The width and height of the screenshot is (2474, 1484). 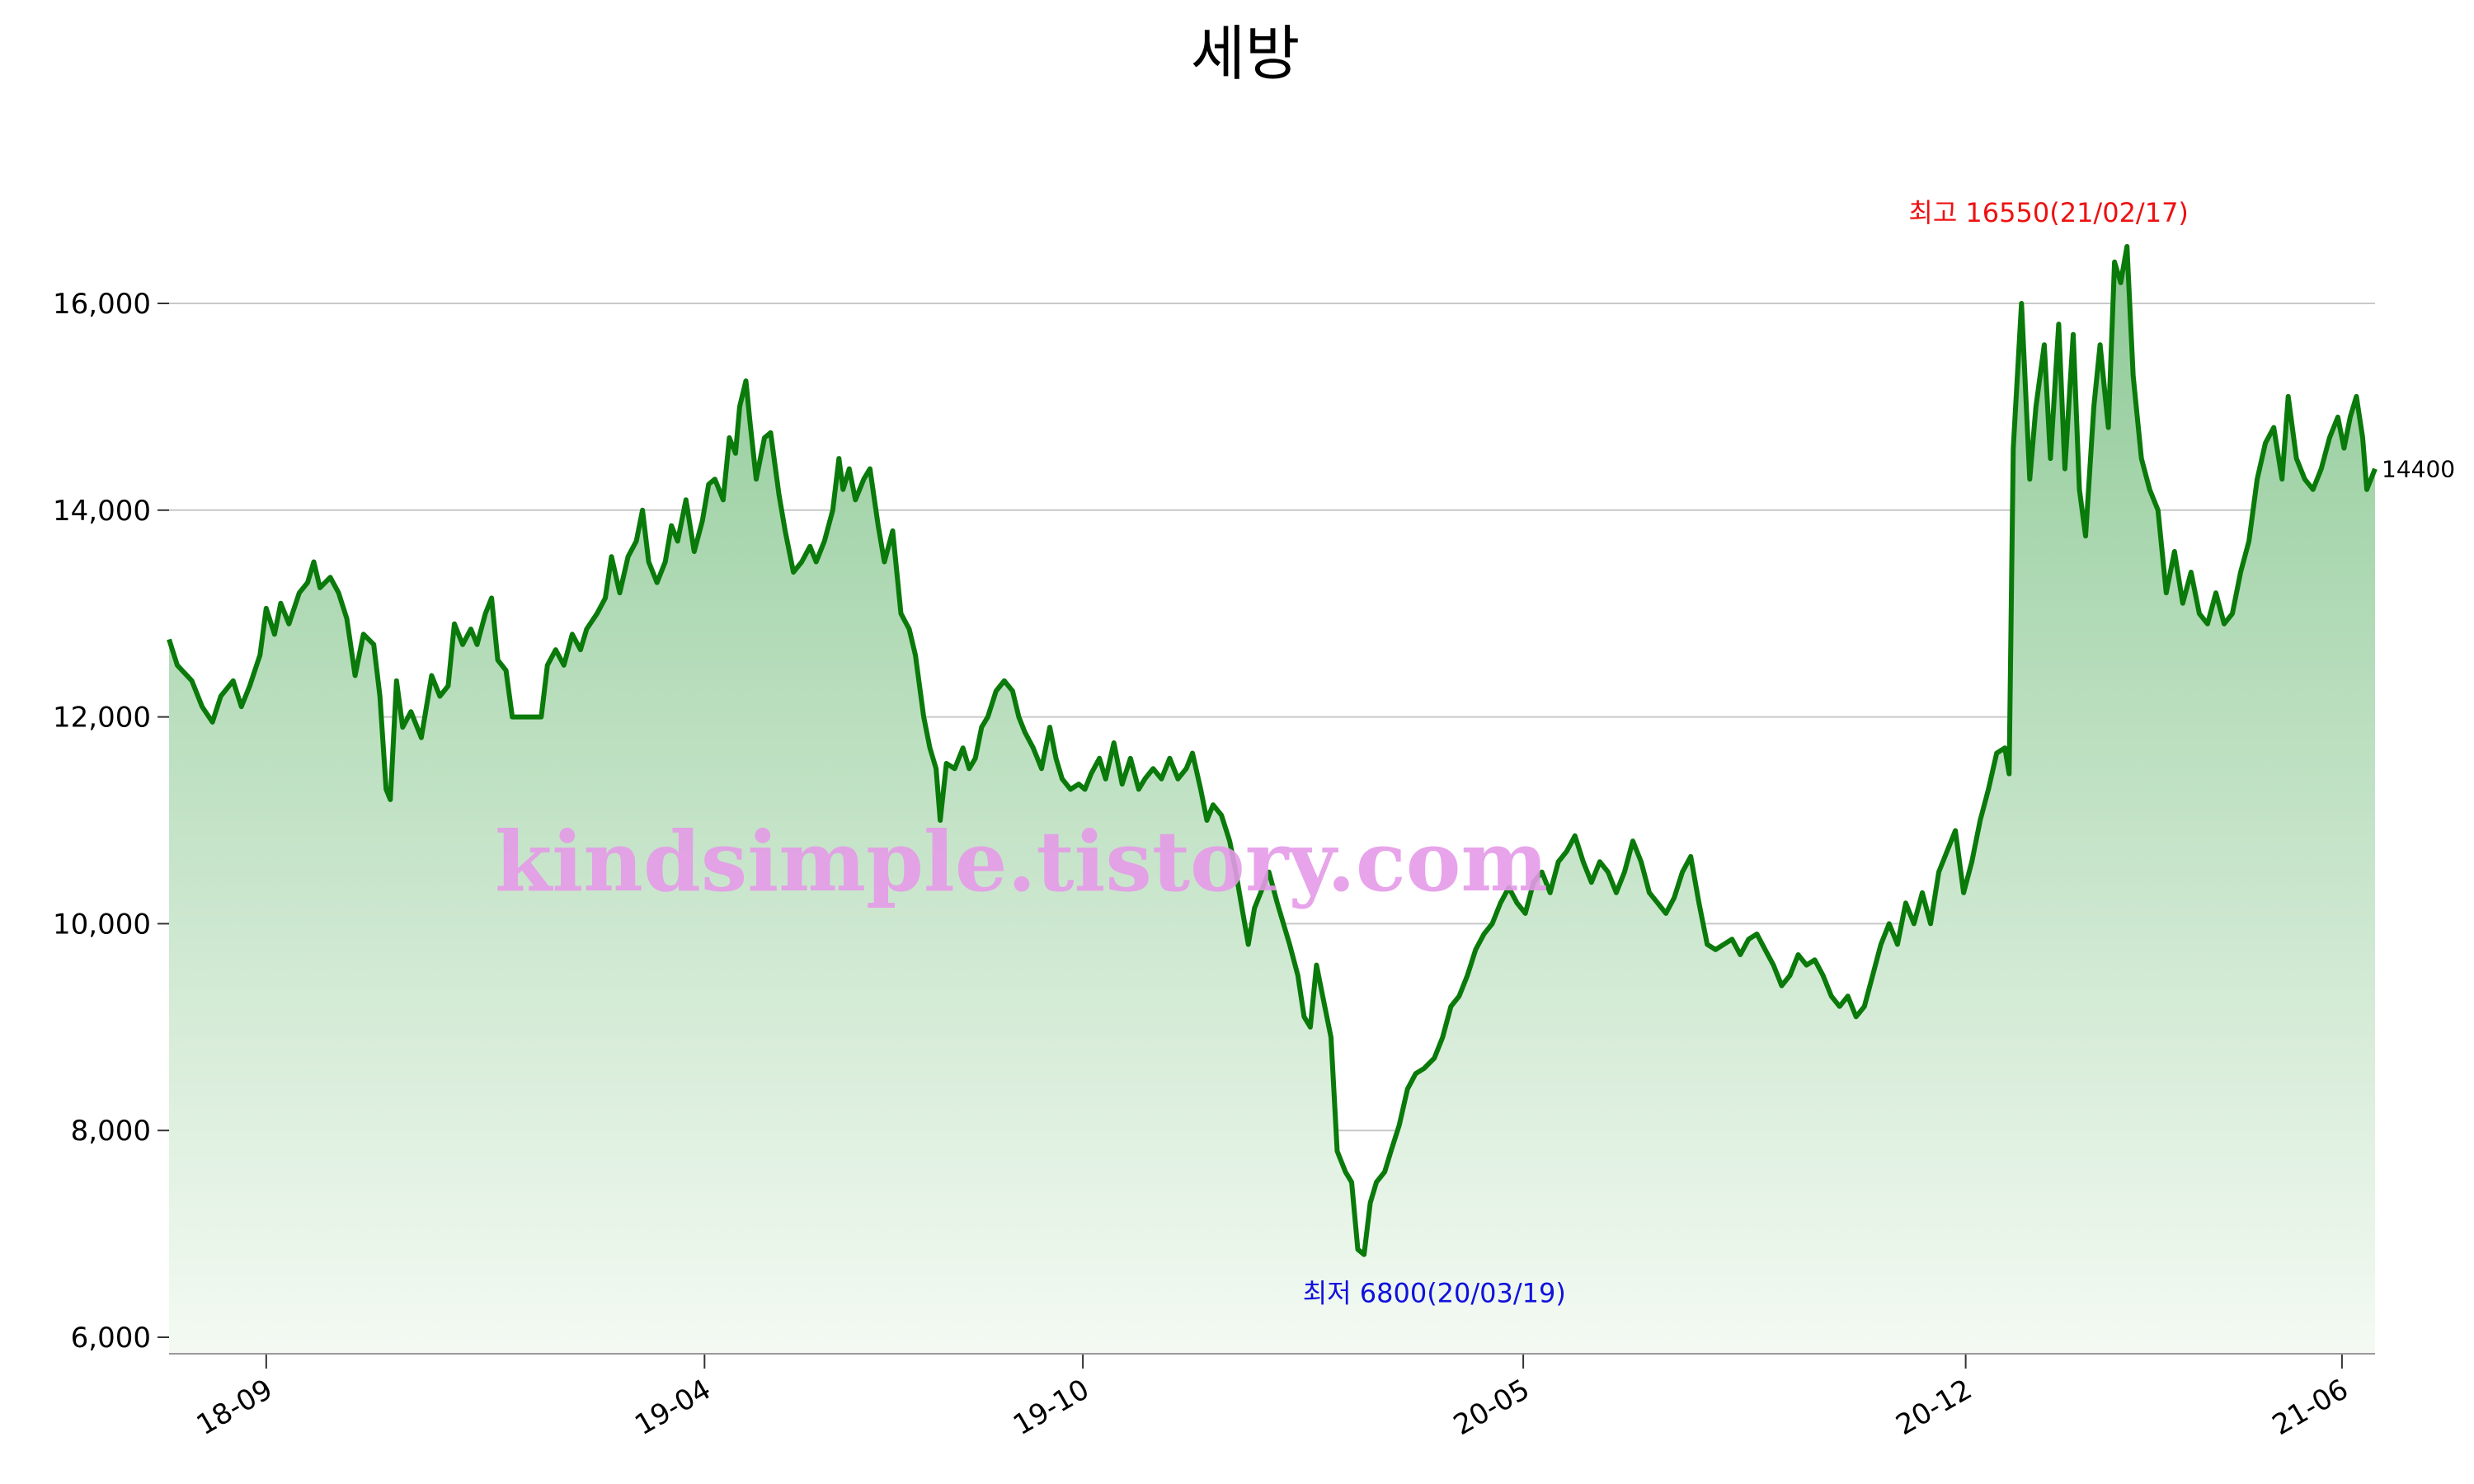 What do you see at coordinates (102, 304) in the screenshot?
I see `y-tick-label: 16,000` at bounding box center [102, 304].